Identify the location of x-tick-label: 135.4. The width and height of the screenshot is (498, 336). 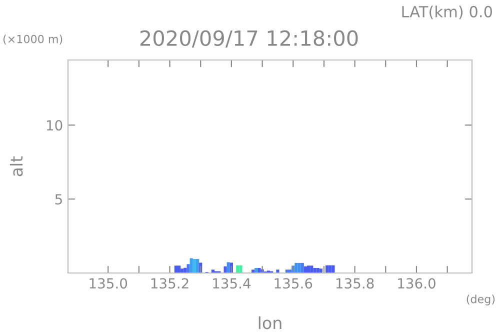
(232, 283).